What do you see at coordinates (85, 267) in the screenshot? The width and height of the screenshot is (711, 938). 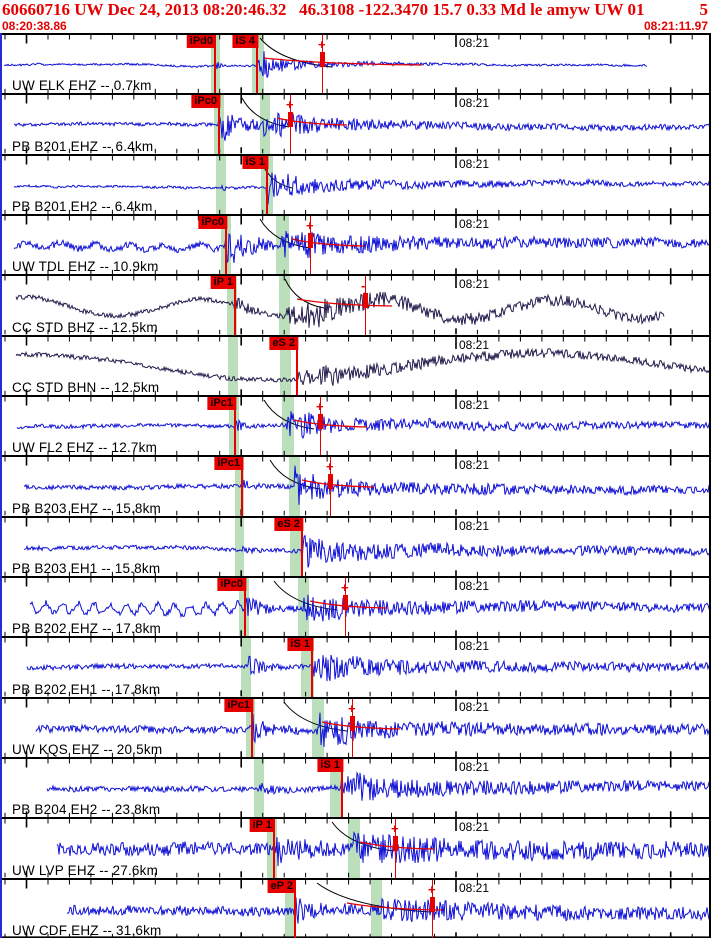 I see `station-label: UW TDL EHZ -- 10.9km` at bounding box center [85, 267].